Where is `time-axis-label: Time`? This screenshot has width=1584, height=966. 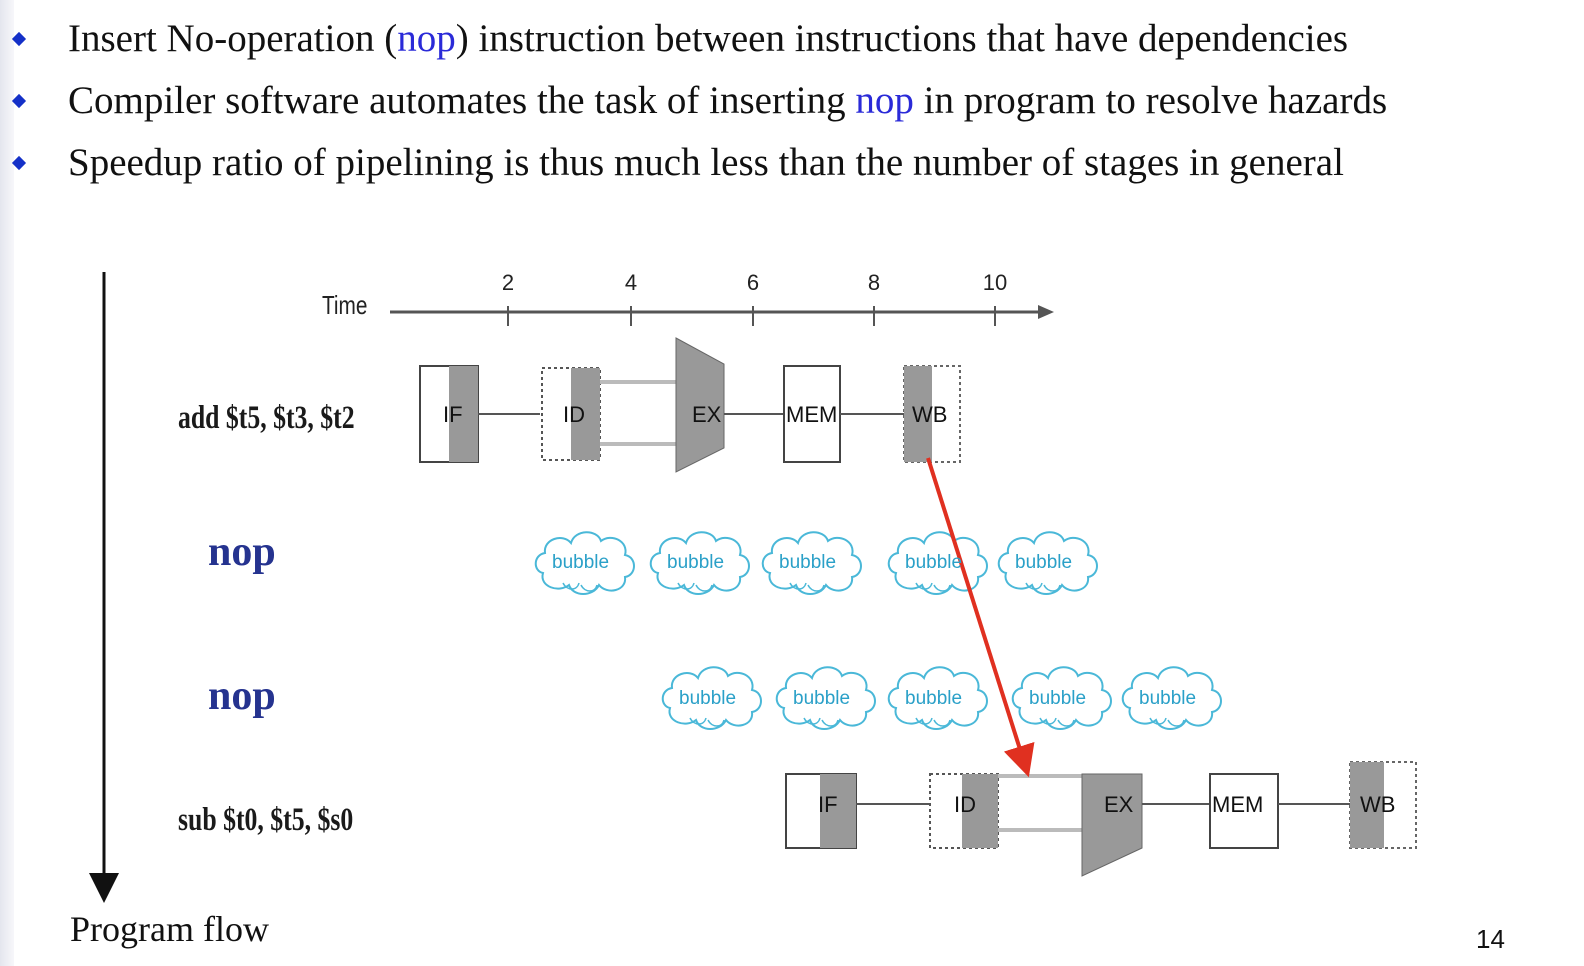
time-axis-label: Time is located at coordinates (345, 305).